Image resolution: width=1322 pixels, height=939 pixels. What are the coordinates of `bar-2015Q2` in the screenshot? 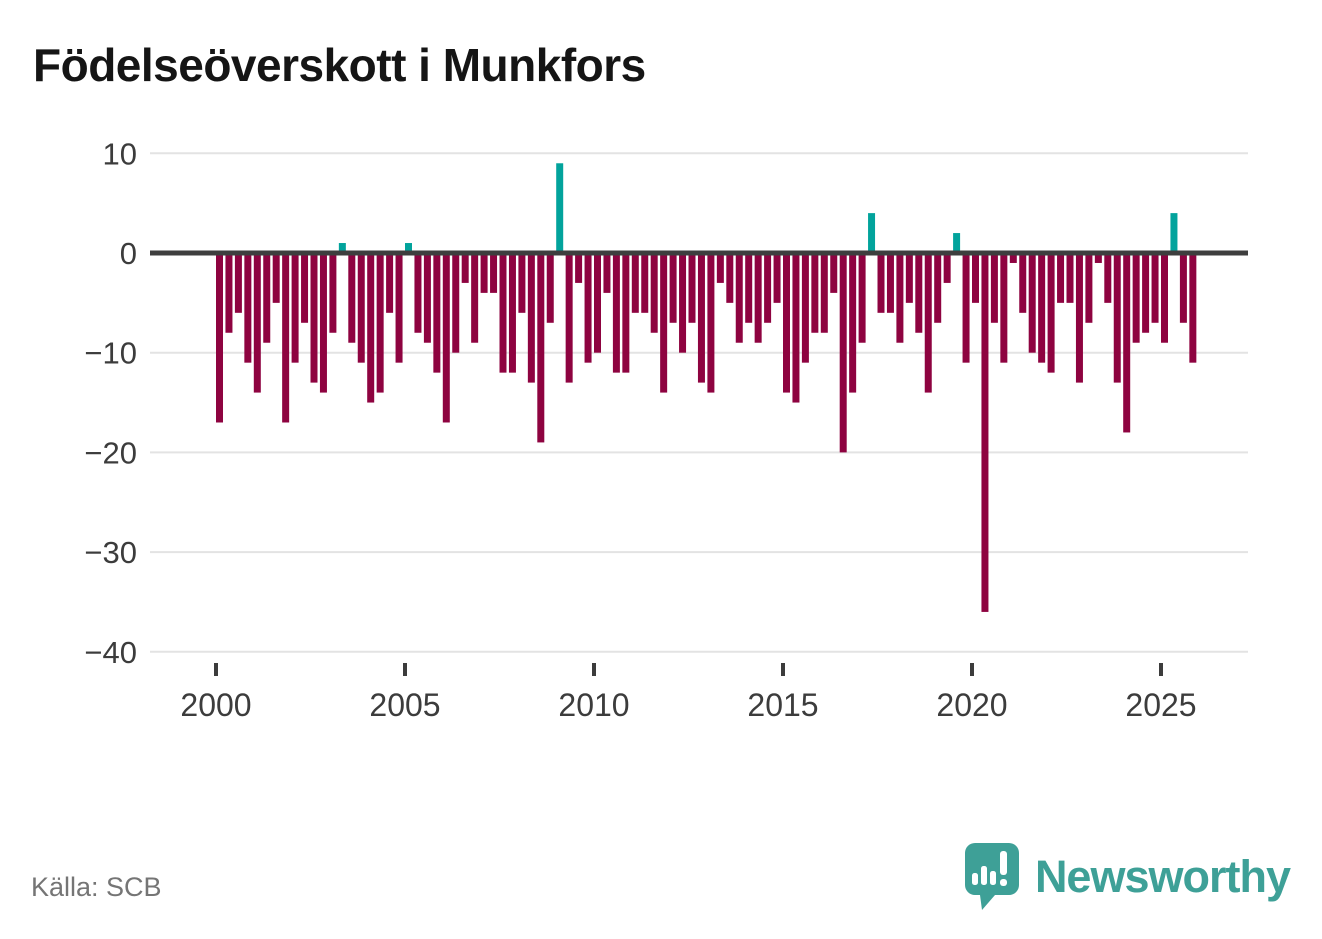 It's located at (796, 328).